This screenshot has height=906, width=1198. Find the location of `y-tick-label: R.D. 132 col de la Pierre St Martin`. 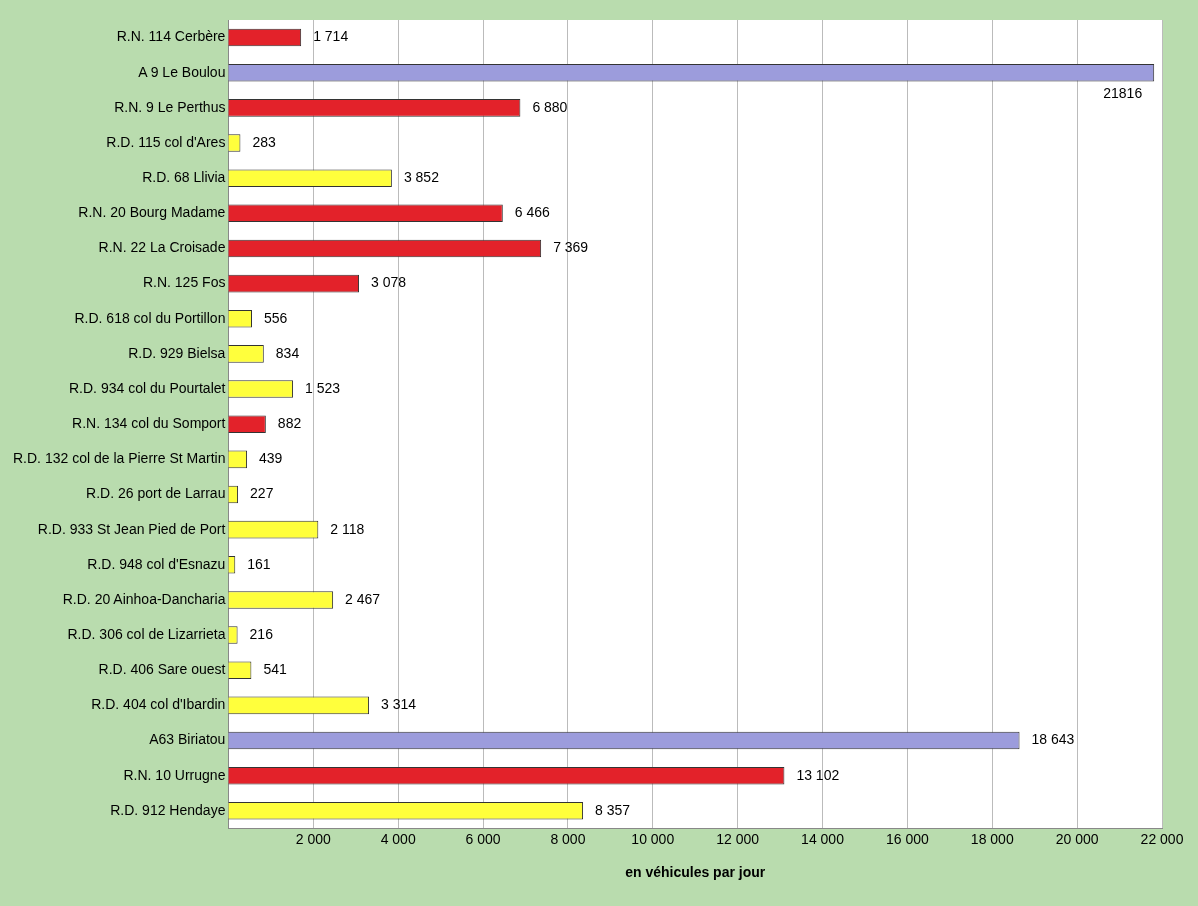

y-tick-label: R.D. 132 col de la Pierre St Martin is located at coordinates (119, 458).